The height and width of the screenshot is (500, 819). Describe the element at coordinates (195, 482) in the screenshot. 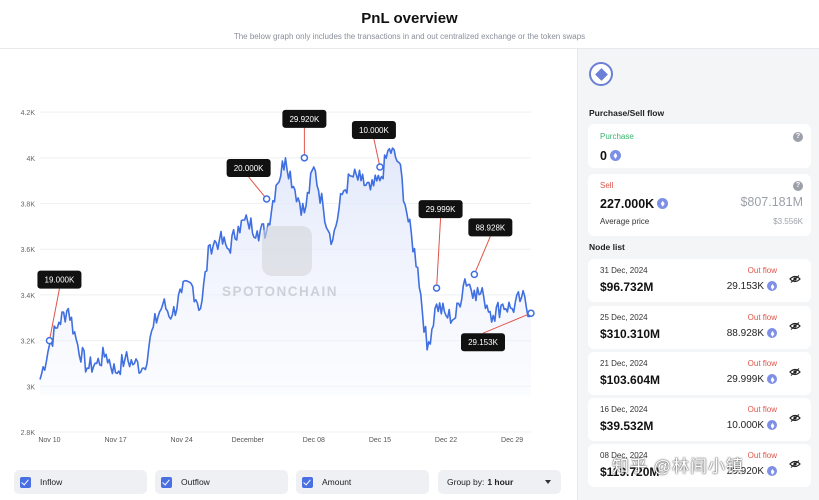

I see `outflow-label: Outflow` at that location.